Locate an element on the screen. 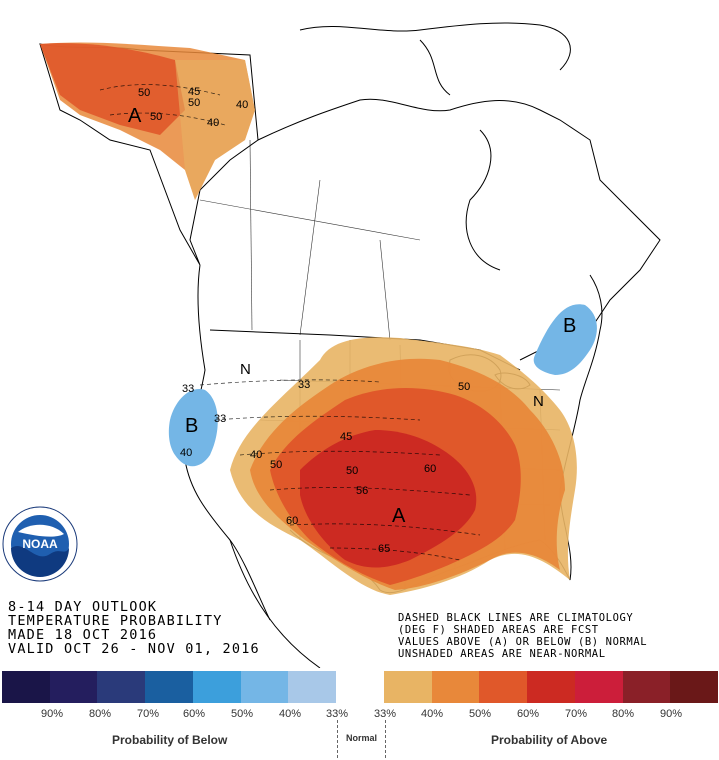  legend-normal-divider-right is located at coordinates (385, 739).